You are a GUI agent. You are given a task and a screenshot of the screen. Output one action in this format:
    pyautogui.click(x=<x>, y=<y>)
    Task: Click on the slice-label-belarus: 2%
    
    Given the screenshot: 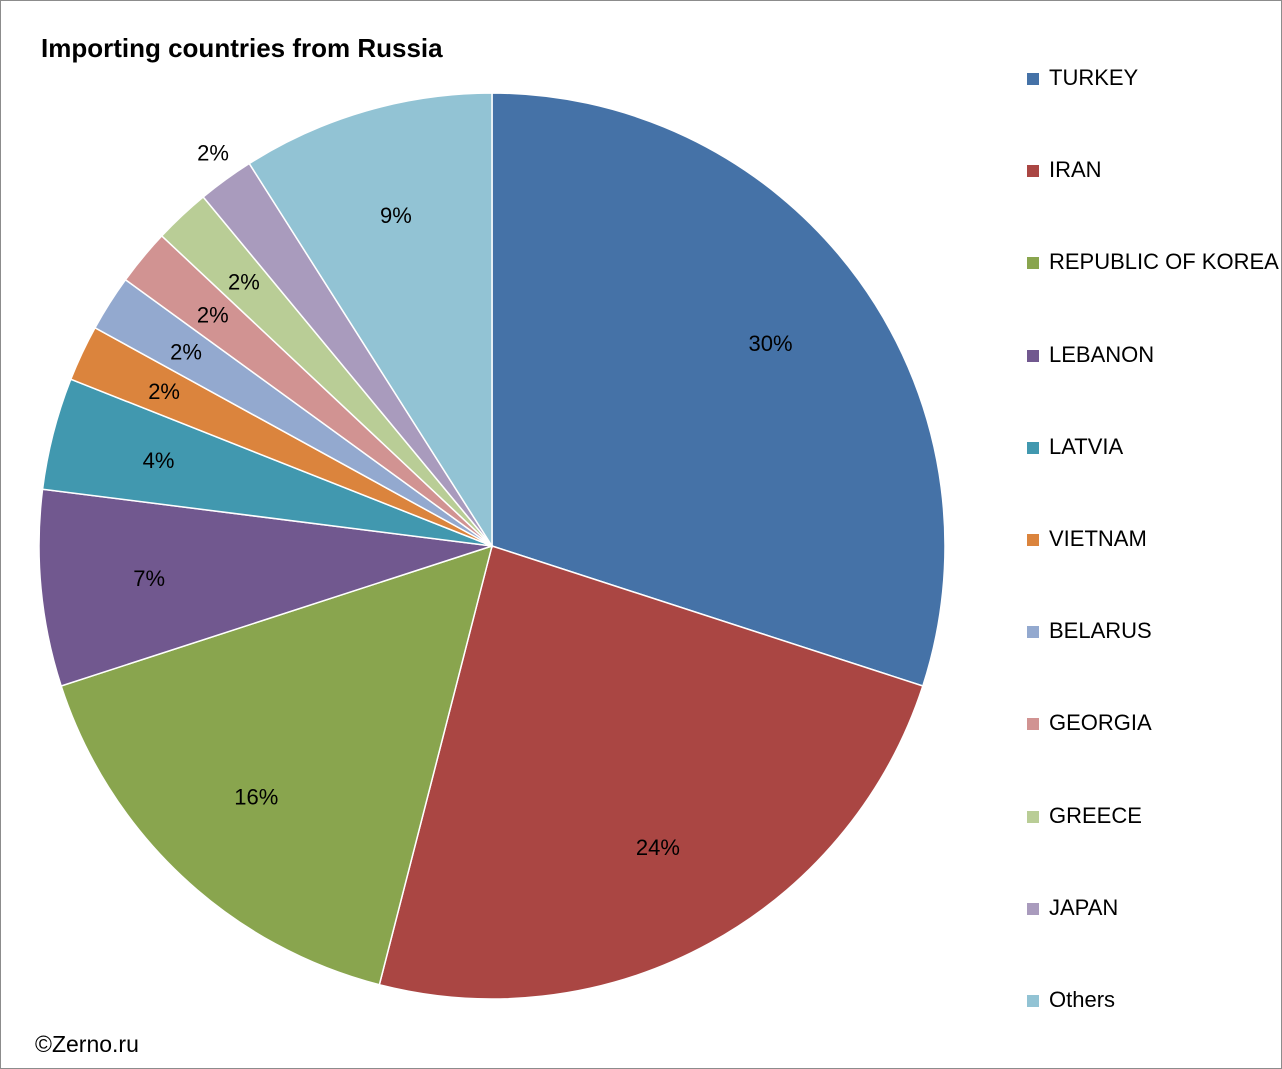 What is the action you would take?
    pyautogui.click(x=186, y=351)
    